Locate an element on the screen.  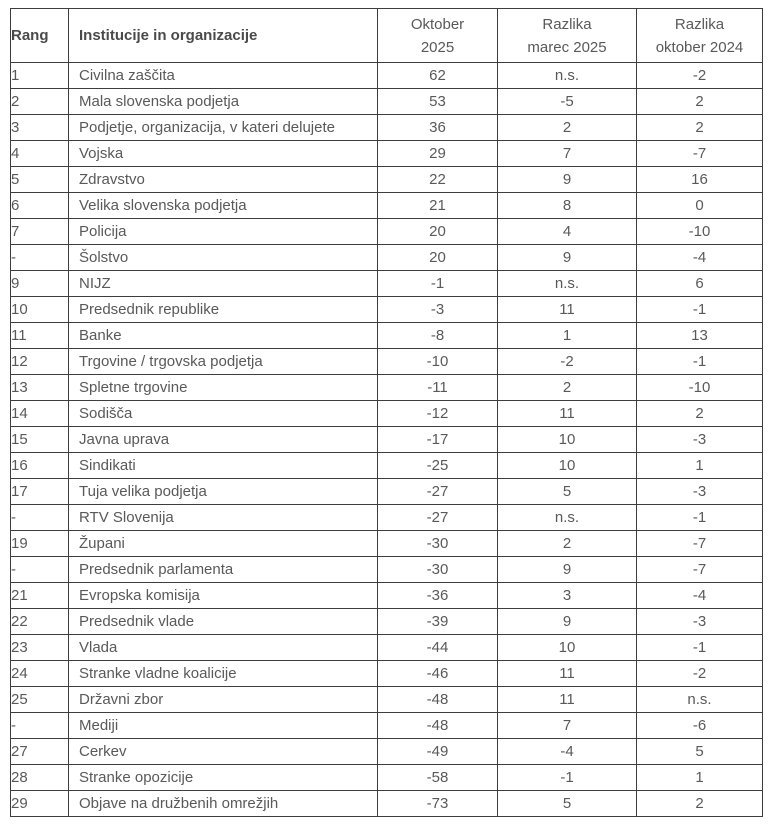
cell-razlika-marec-2025: 4 is located at coordinates (567, 231).